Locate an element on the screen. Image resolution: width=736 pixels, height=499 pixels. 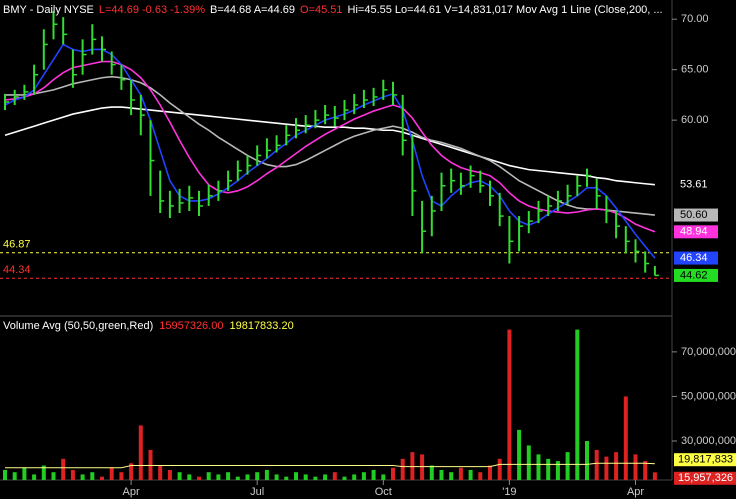
x-tick-label: Oct is located at coordinates (383, 492).